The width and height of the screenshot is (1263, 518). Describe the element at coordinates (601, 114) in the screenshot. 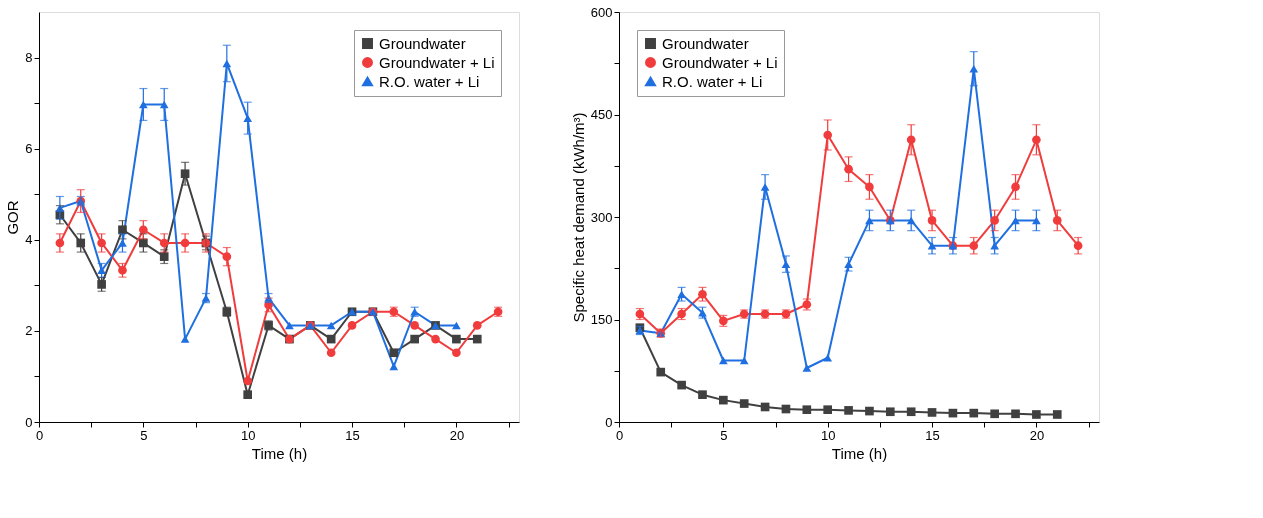

I see `y-tick-label: 450` at that location.